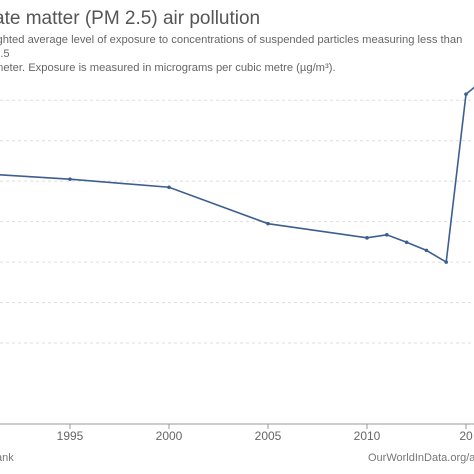 This screenshot has height=474, width=474. I want to click on x-tick-label: 20, so click(466, 436).